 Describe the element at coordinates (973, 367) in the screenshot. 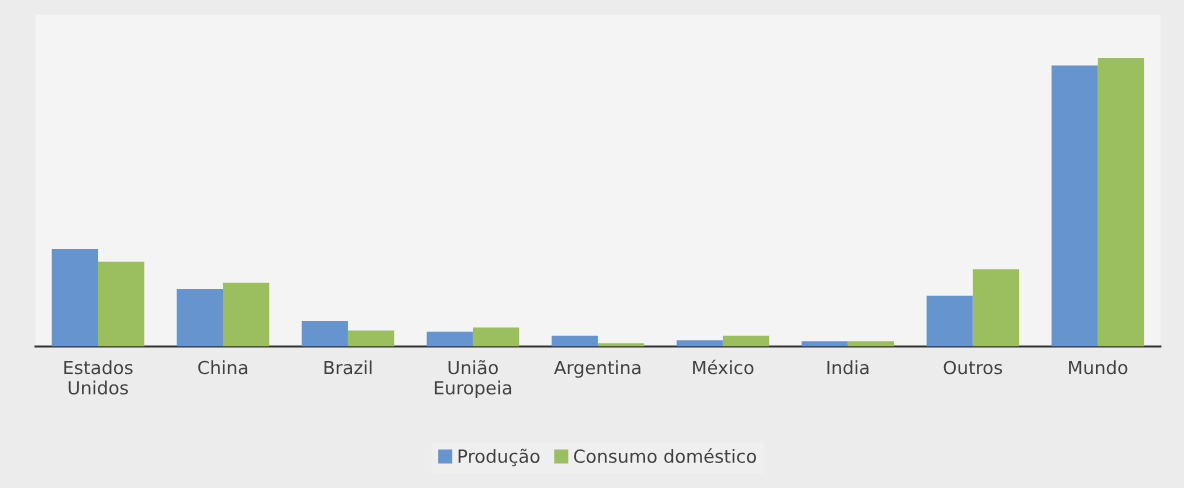

I see `x-tick-label: Outros` at that location.